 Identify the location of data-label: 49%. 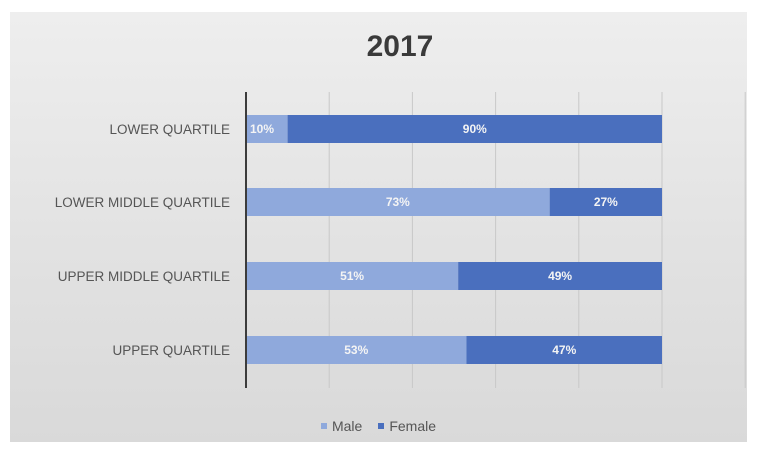
(560, 276).